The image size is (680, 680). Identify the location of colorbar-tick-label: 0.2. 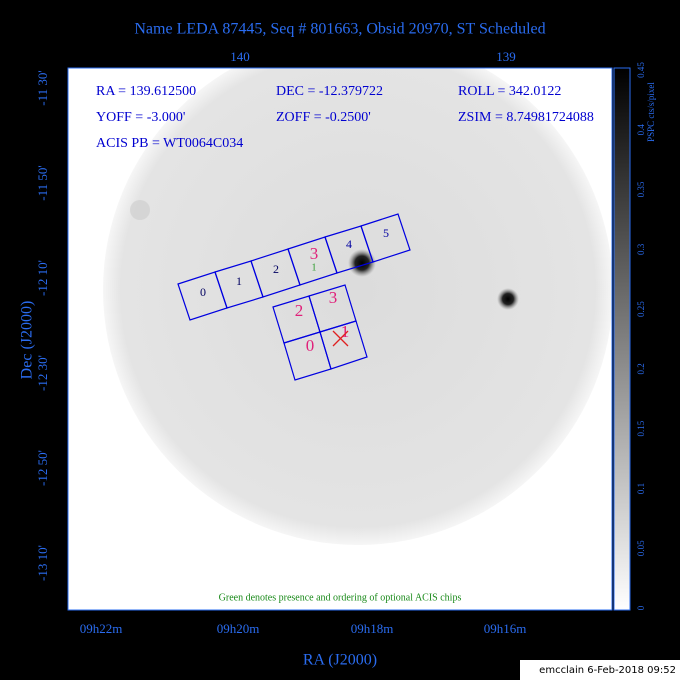
(641, 368).